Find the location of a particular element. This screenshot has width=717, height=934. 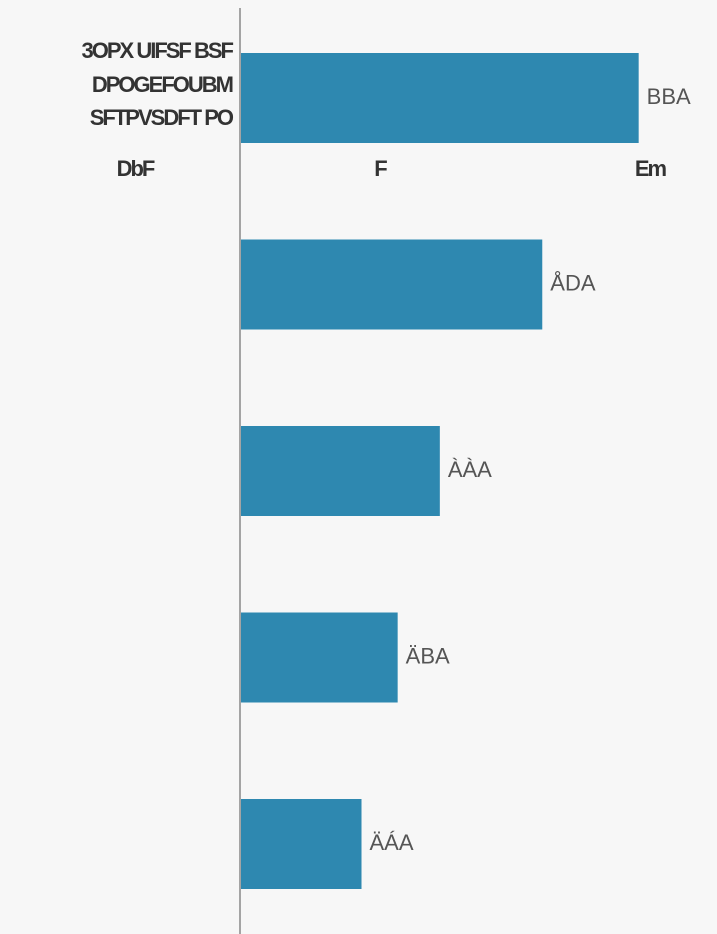

value-label: ÀÀA is located at coordinates (470, 469).